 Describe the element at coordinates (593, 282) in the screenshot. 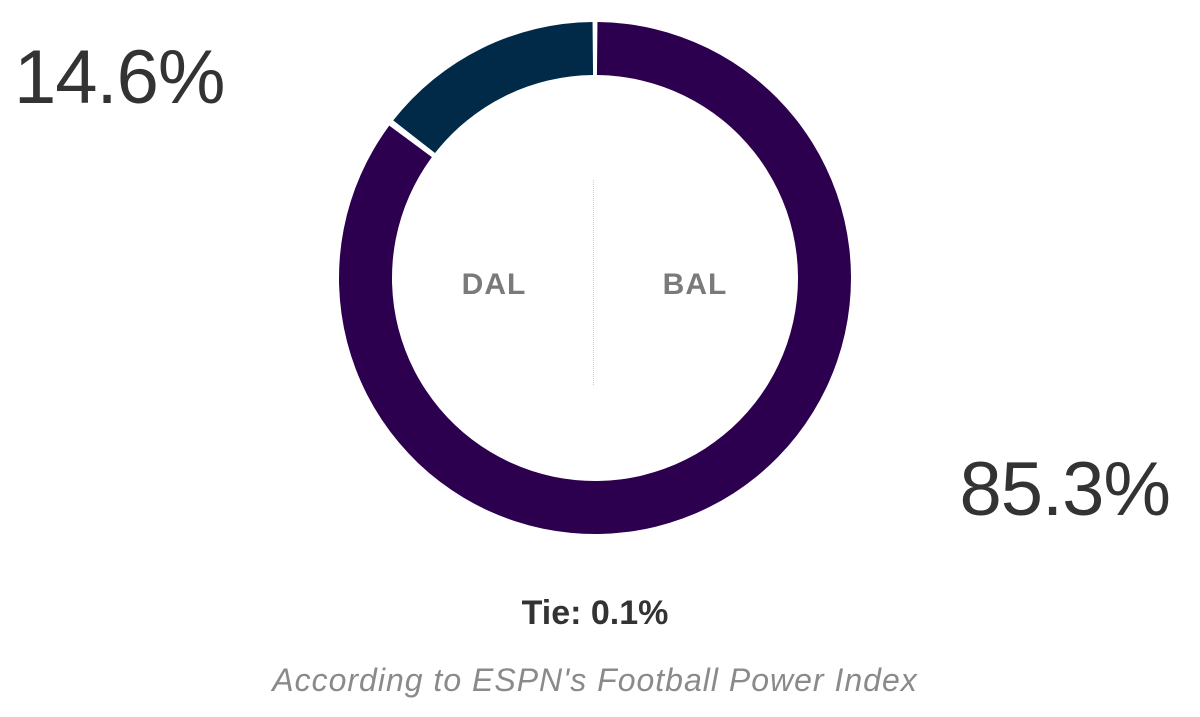

I see `center-divider` at that location.